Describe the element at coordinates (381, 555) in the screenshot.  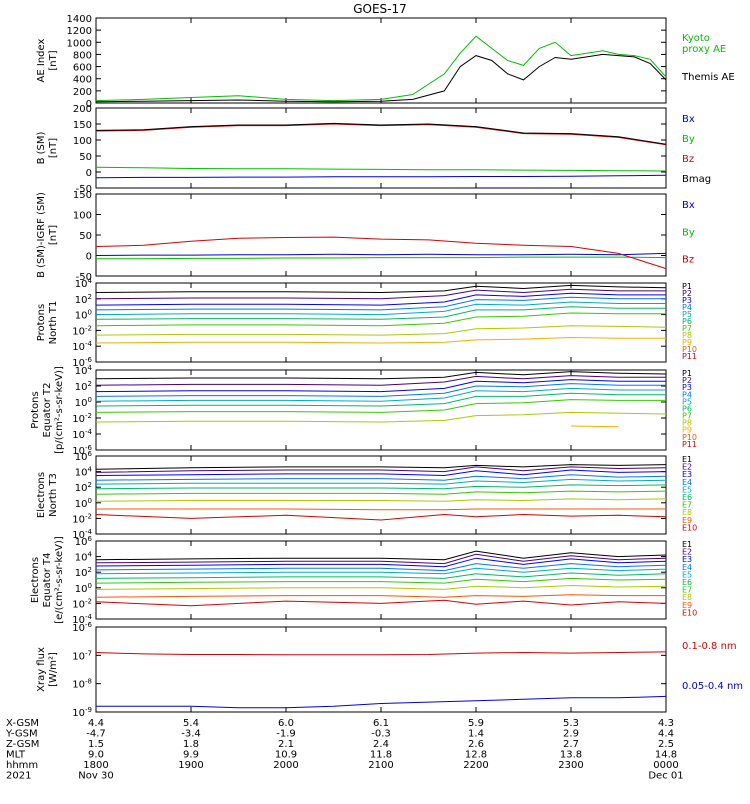
I see `series-line-E1` at that location.